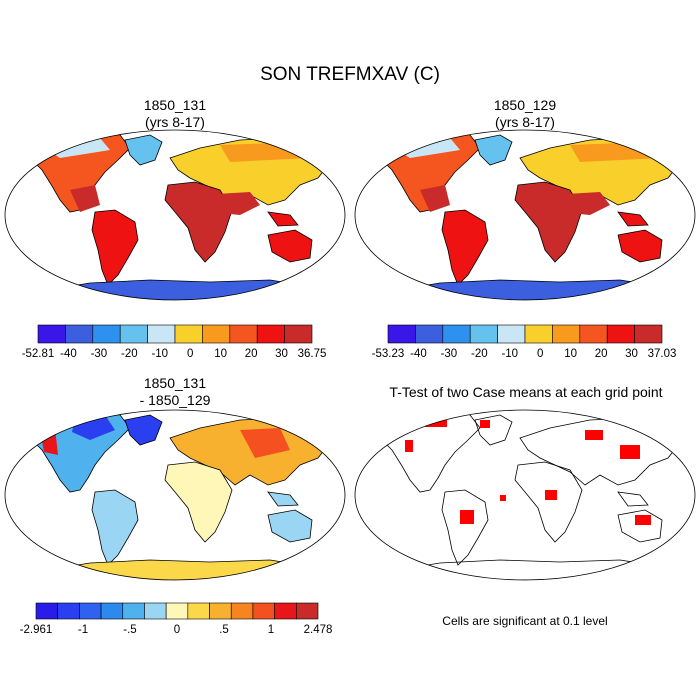 The height and width of the screenshot is (700, 700). Describe the element at coordinates (525, 105) in the screenshot. I see `panel-title-2-line1: 1850_129` at that location.